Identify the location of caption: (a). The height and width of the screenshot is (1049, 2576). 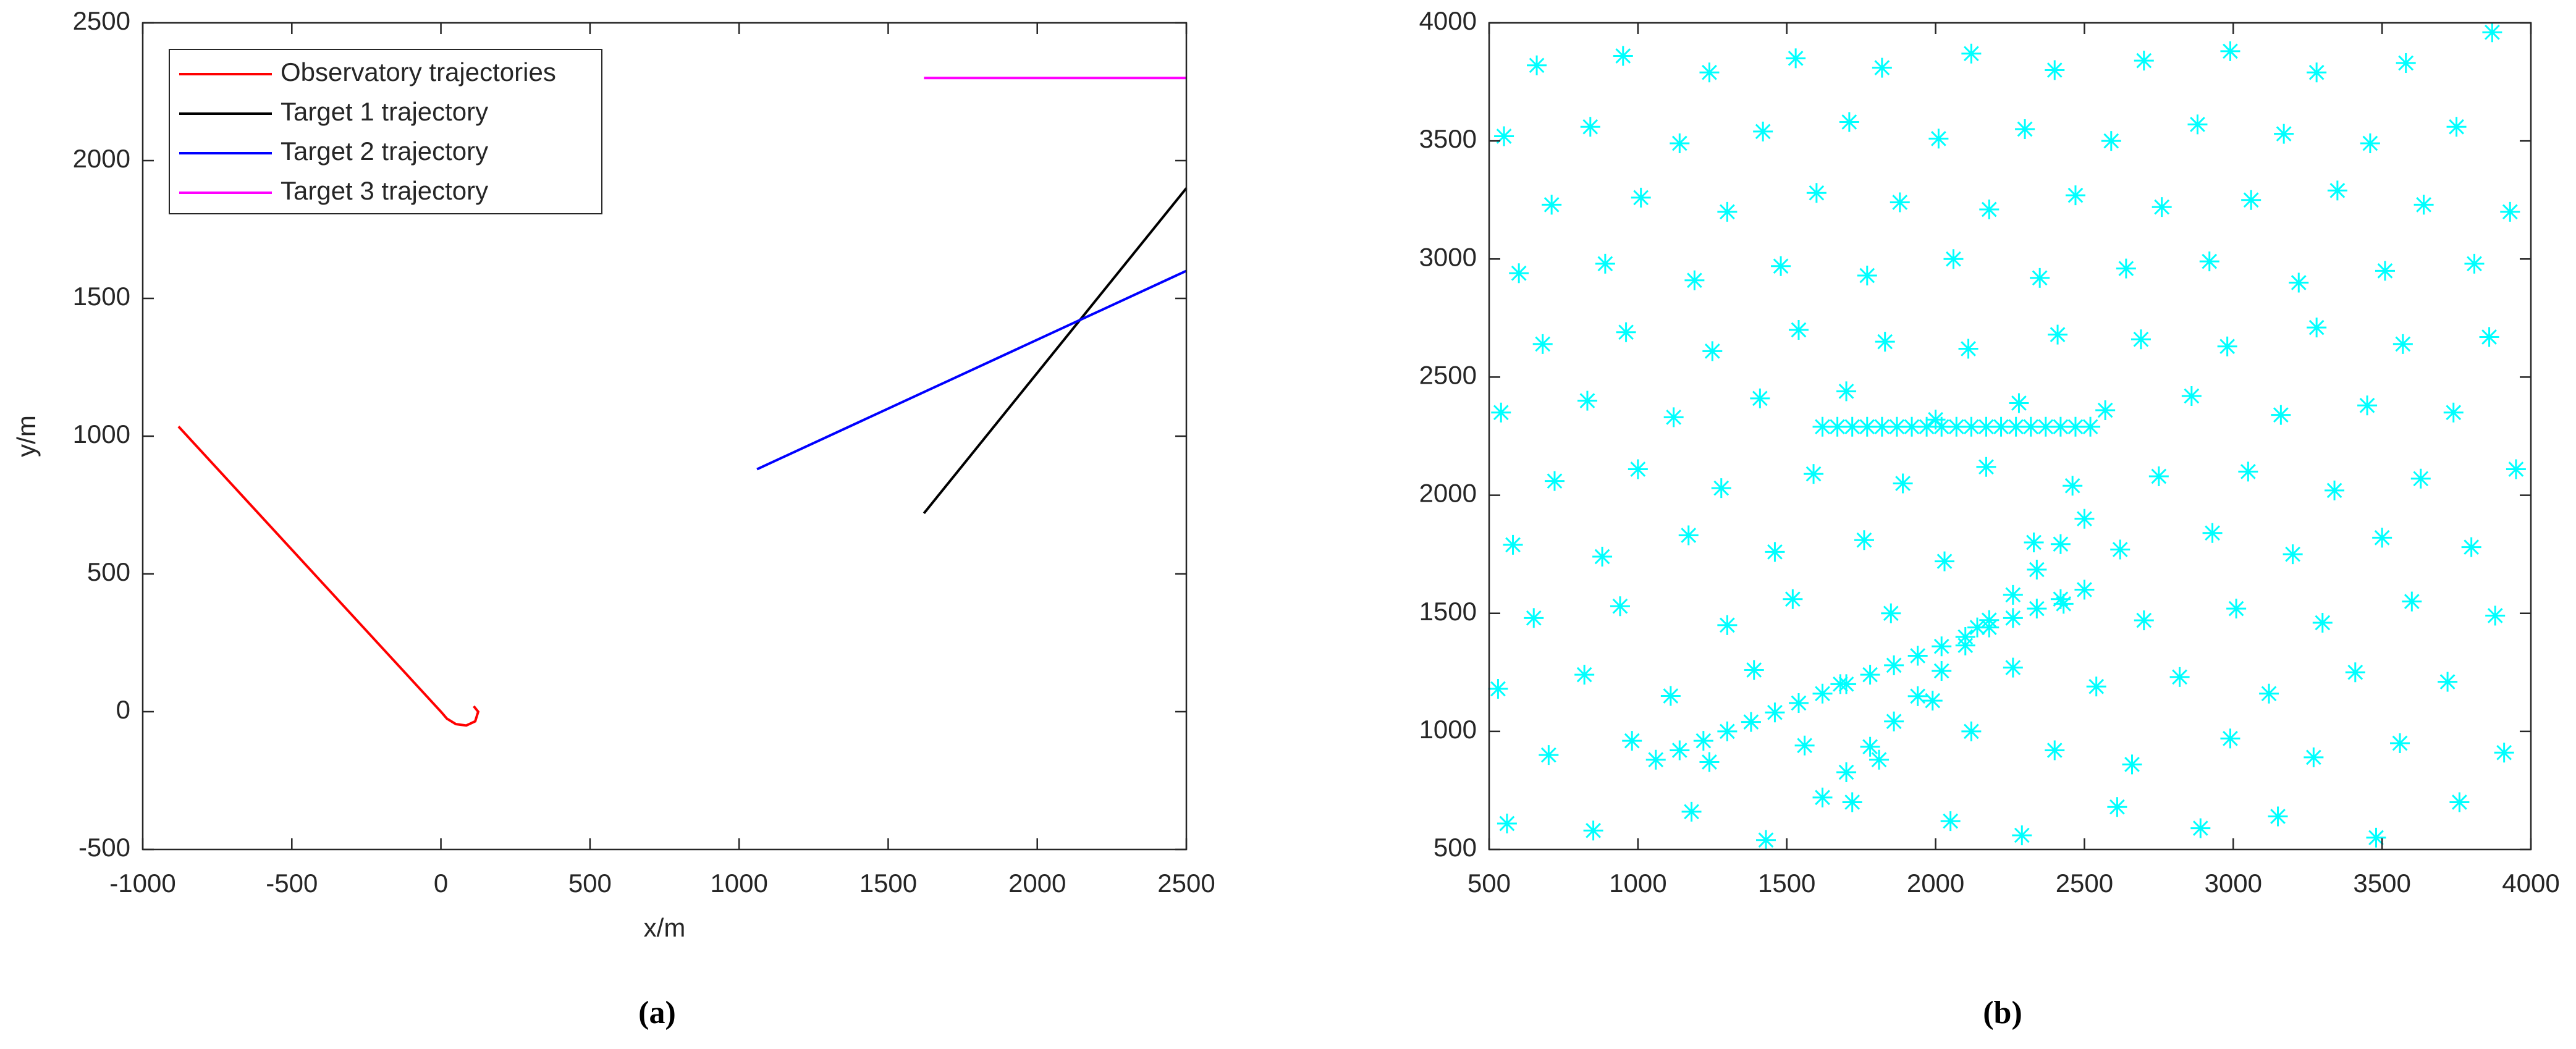
(657, 1012).